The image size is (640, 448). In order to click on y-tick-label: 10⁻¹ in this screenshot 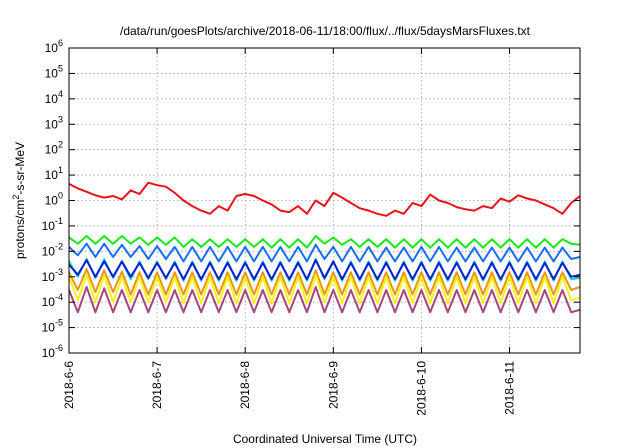, I will do `click(52, 224)`.